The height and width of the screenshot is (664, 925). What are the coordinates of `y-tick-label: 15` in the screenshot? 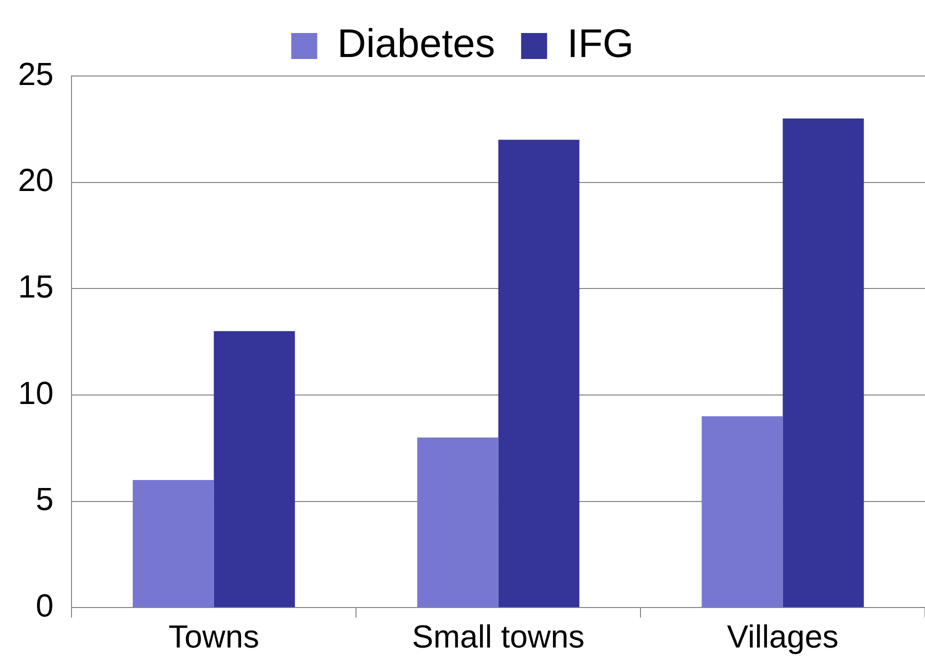 It's located at (36, 286).